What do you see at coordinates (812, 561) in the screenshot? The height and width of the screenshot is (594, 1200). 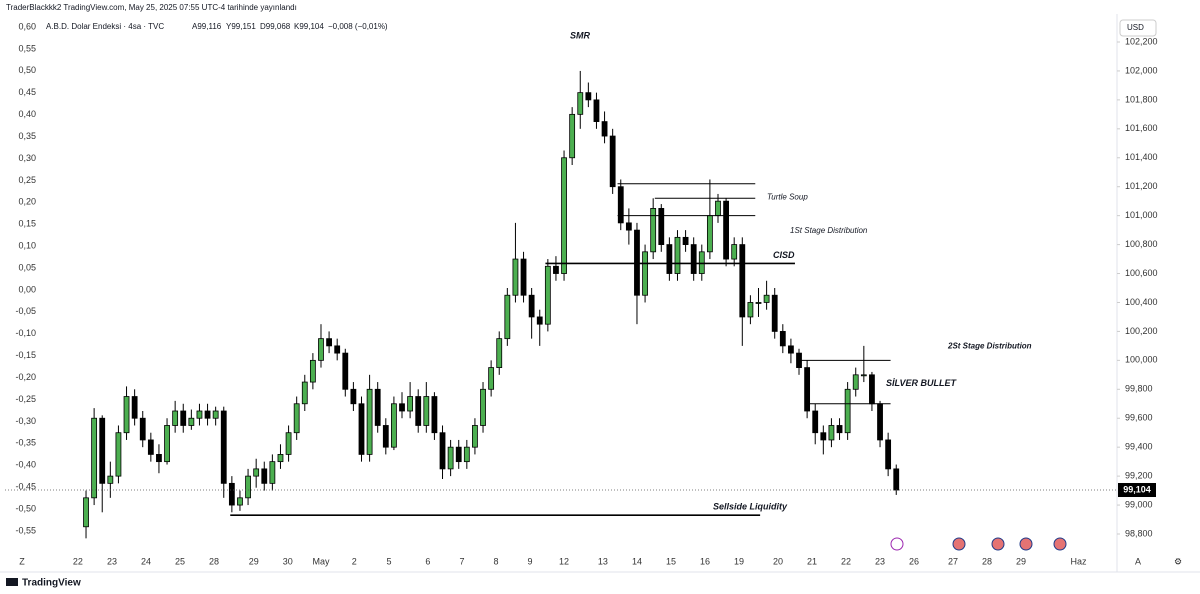 I see `x-tick-label: 21` at bounding box center [812, 561].